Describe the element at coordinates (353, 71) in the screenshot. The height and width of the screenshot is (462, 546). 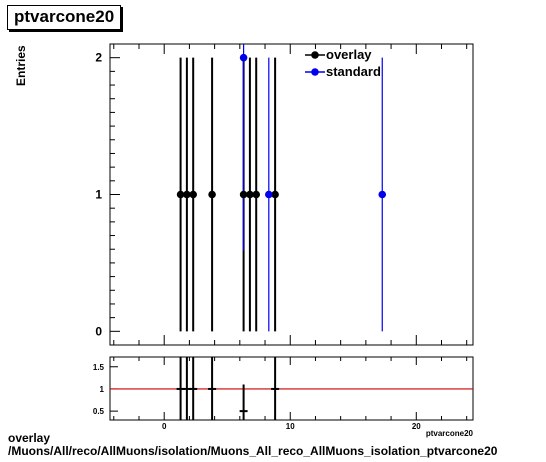
I see `legend-standard-label: standard` at that location.